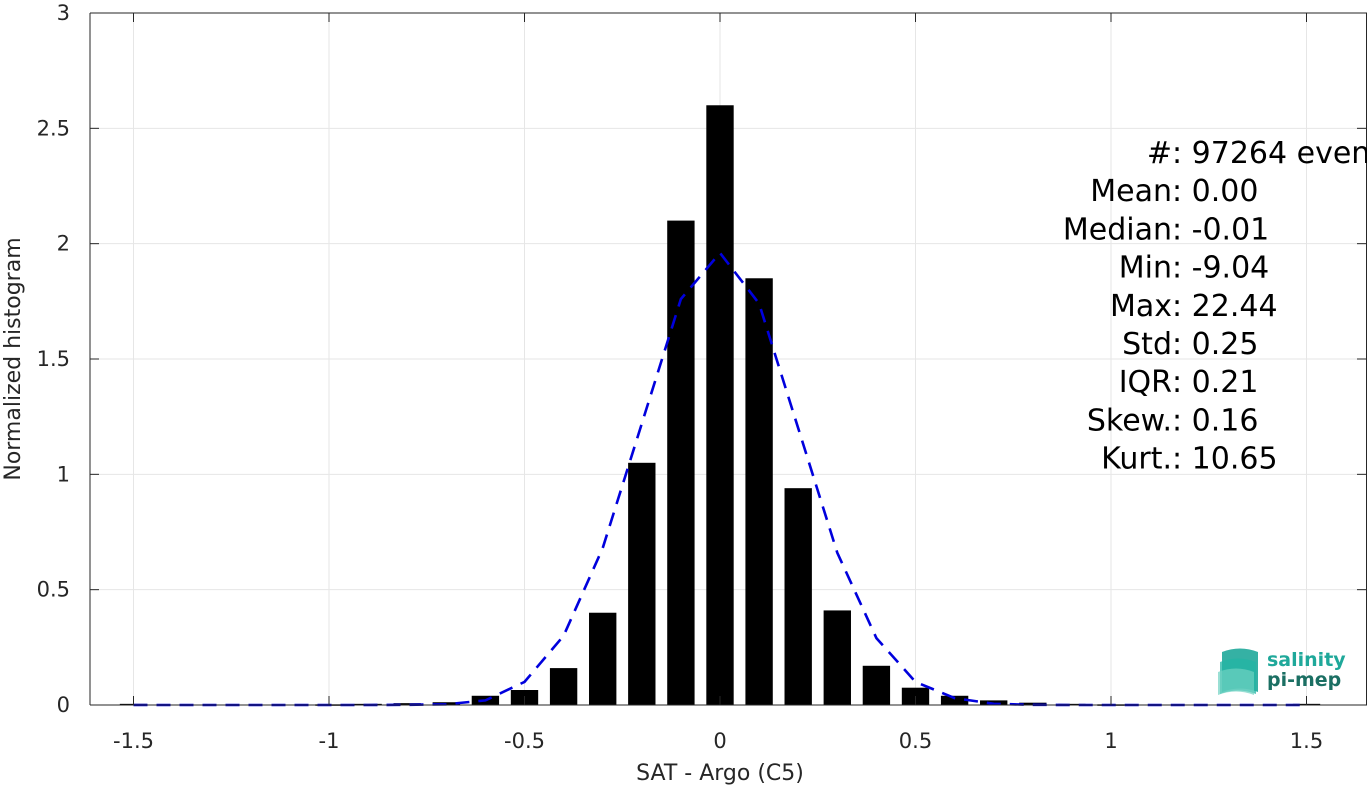 The height and width of the screenshot is (787, 1367). I want to click on stat-label: Min, so click(1145, 268).